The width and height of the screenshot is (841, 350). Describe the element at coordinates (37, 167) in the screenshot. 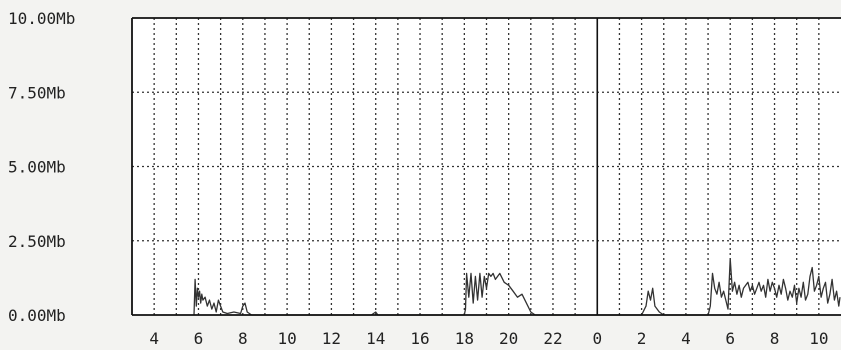

I see `y-tick-label: 5.00Mb` at that location.